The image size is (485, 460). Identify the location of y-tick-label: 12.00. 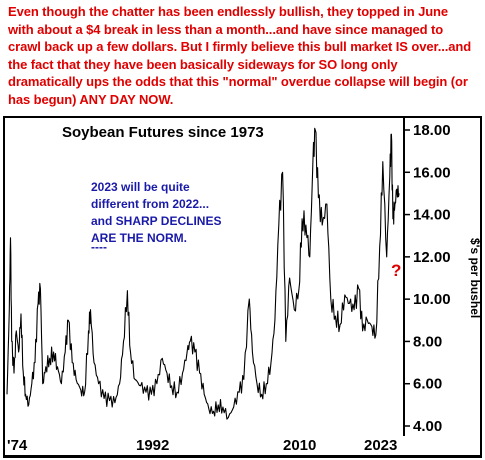
(432, 257).